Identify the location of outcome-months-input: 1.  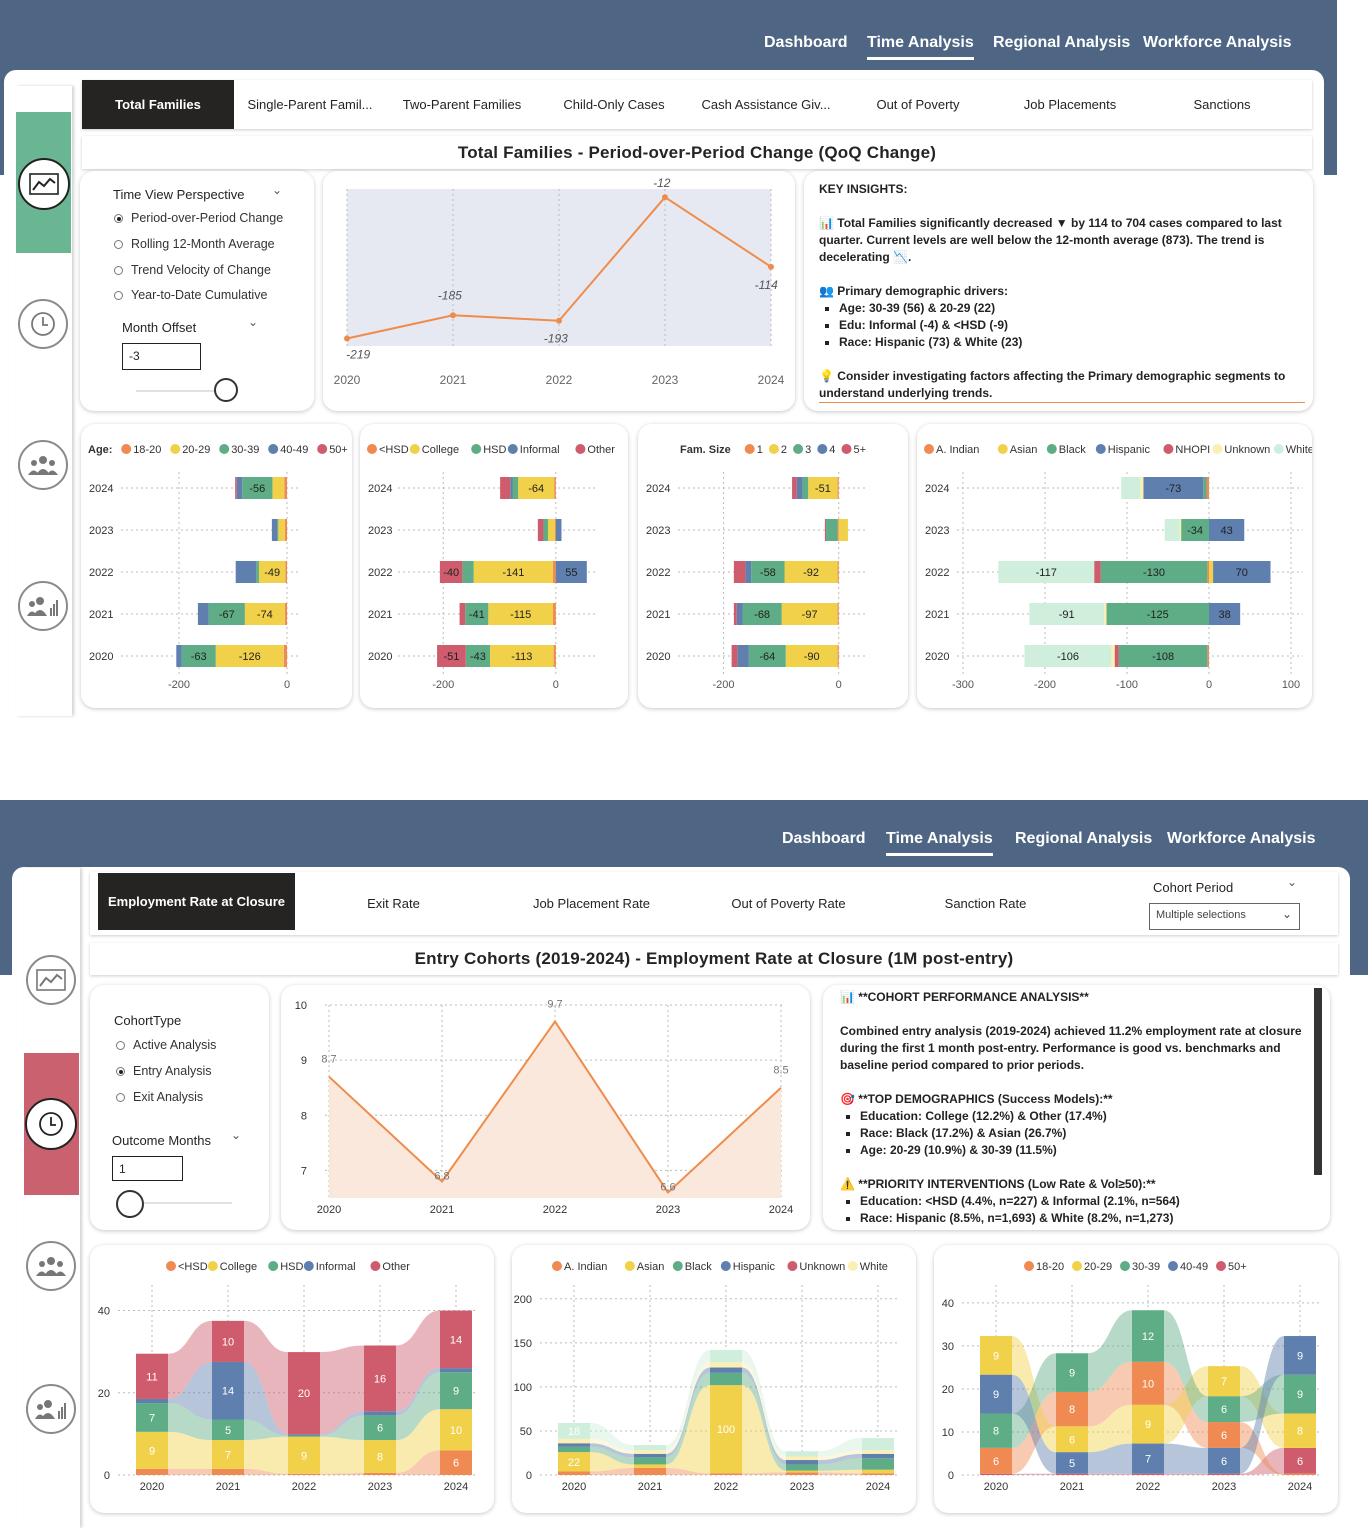
(147, 1168).